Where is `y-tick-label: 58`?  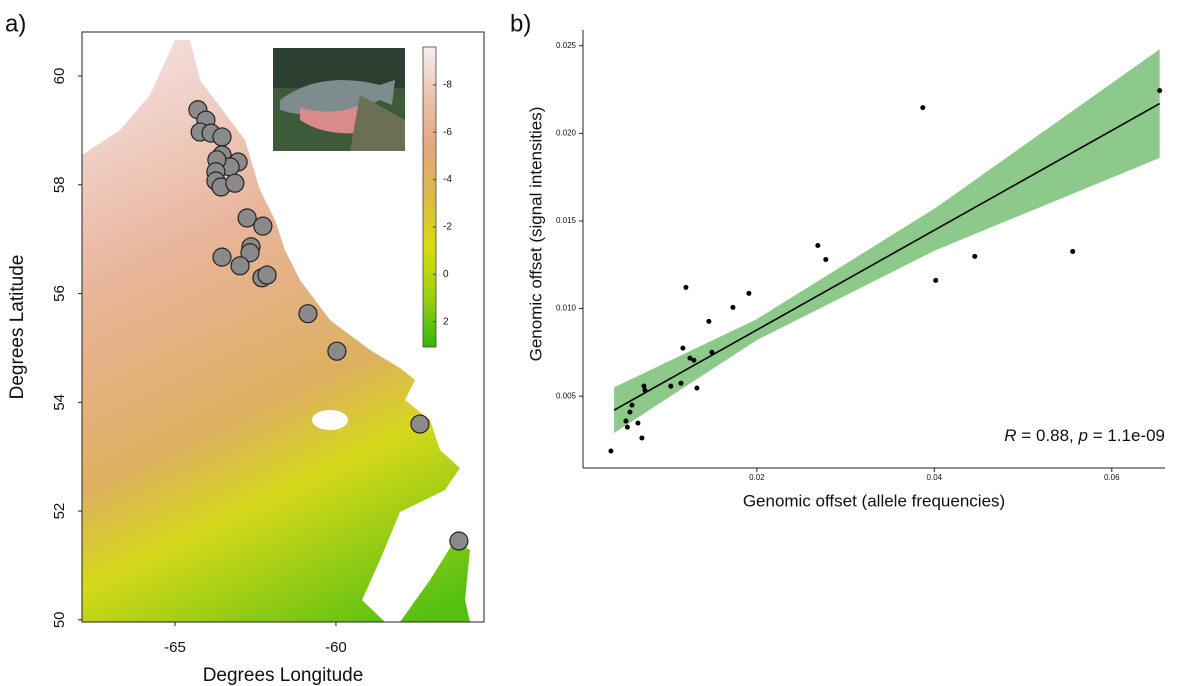
y-tick-label: 58 is located at coordinates (59, 184).